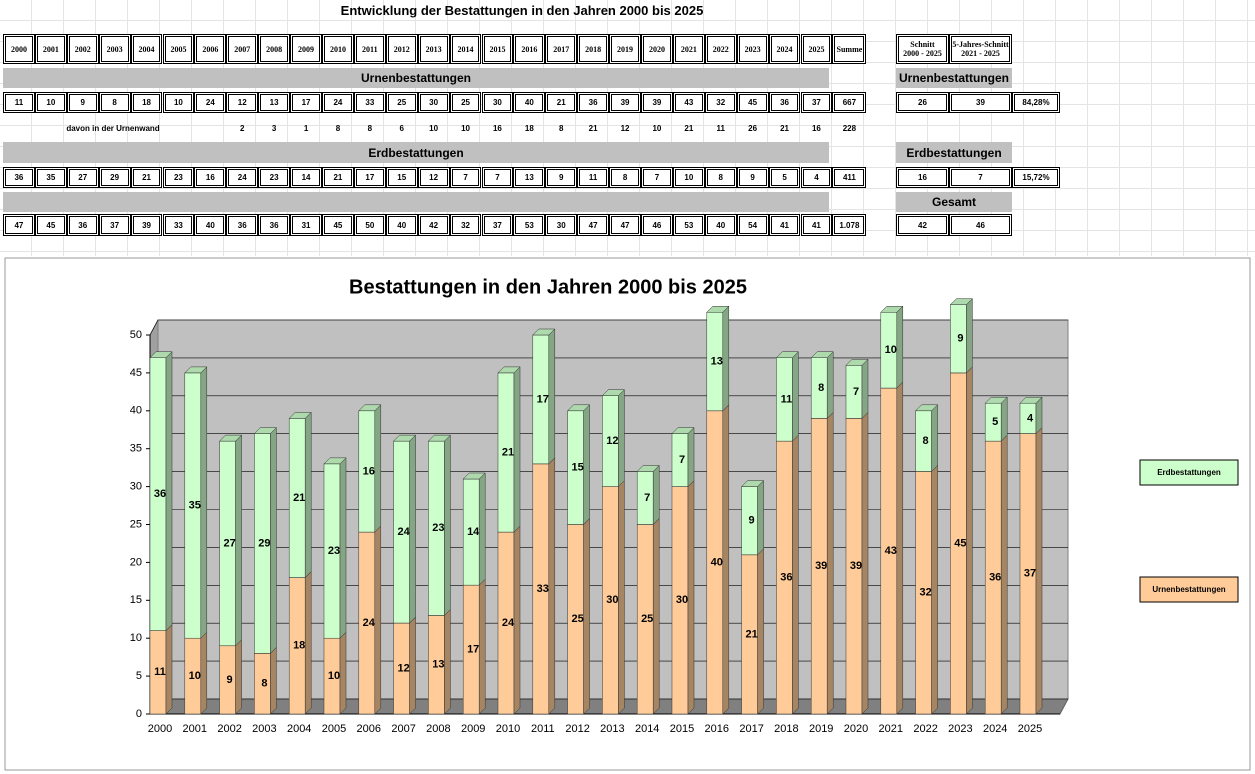  I want to click on data-label: 13, so click(717, 361).